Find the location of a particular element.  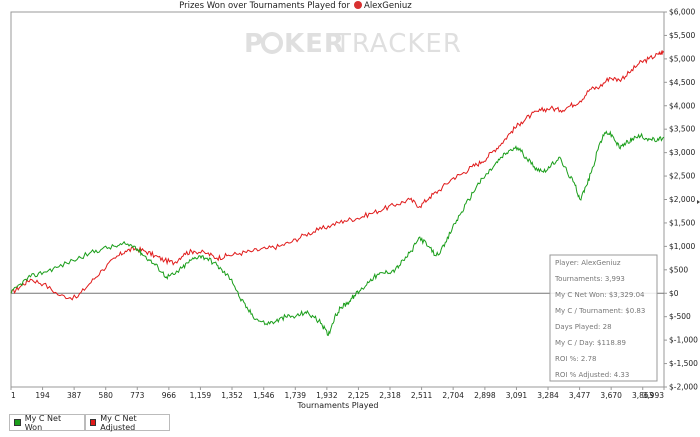

x-tick-label: 1,159 is located at coordinates (201, 395).